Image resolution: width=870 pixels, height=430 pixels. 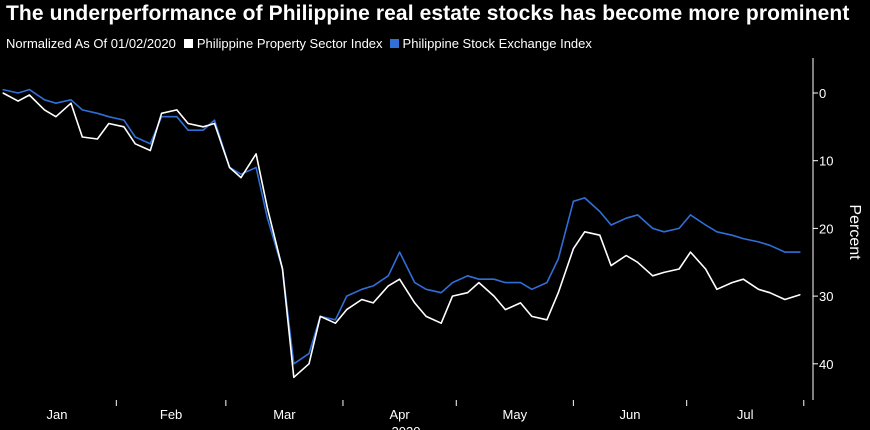 What do you see at coordinates (91, 43) in the screenshot?
I see `normalization-note: Normalized As Of 01/02/2020` at bounding box center [91, 43].